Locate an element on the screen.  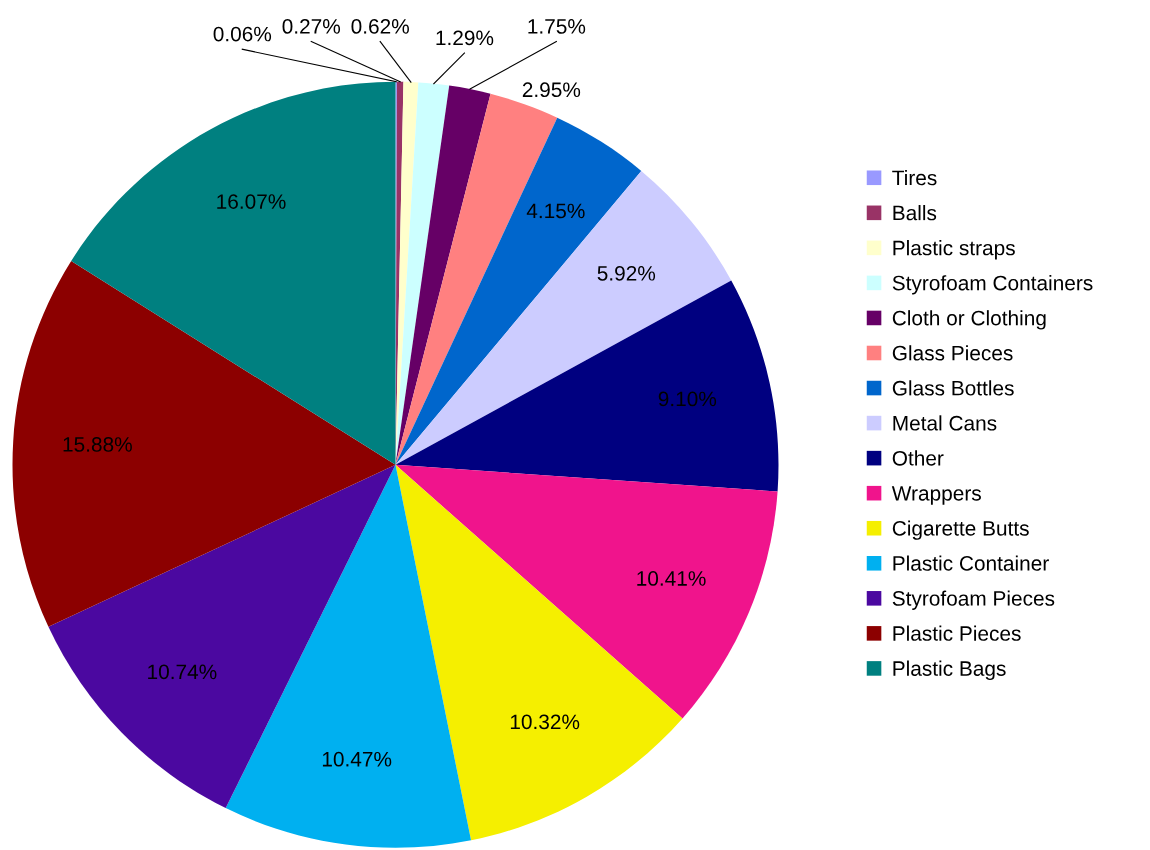
data-label: 1.75% is located at coordinates (557, 26).